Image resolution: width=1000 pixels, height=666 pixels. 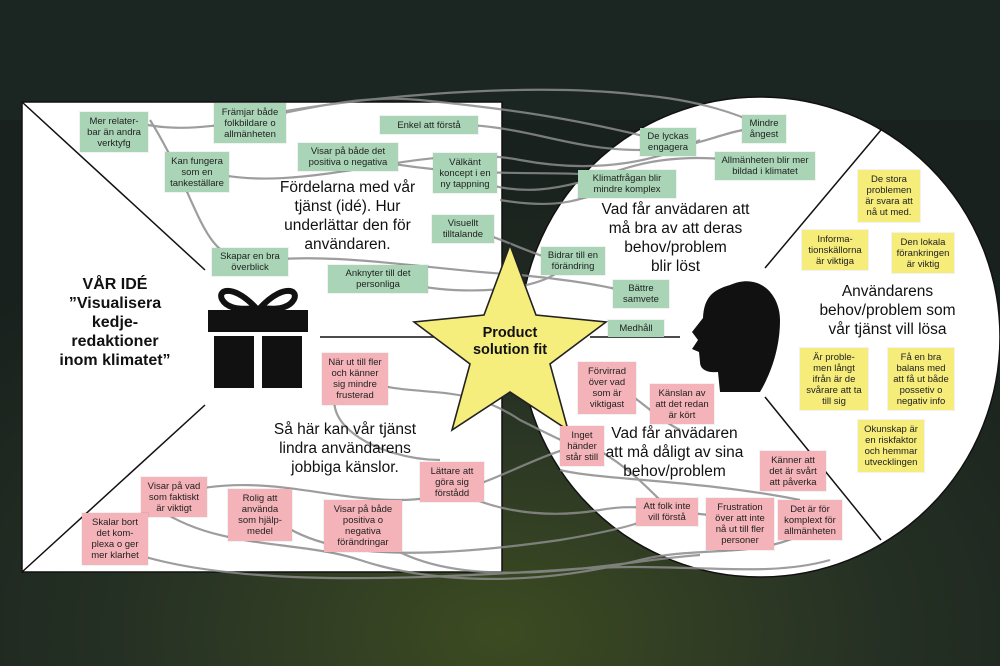 What do you see at coordinates (607, 388) in the screenshot?
I see `pain-note: Förvirrad över vad som är viktigast` at bounding box center [607, 388].